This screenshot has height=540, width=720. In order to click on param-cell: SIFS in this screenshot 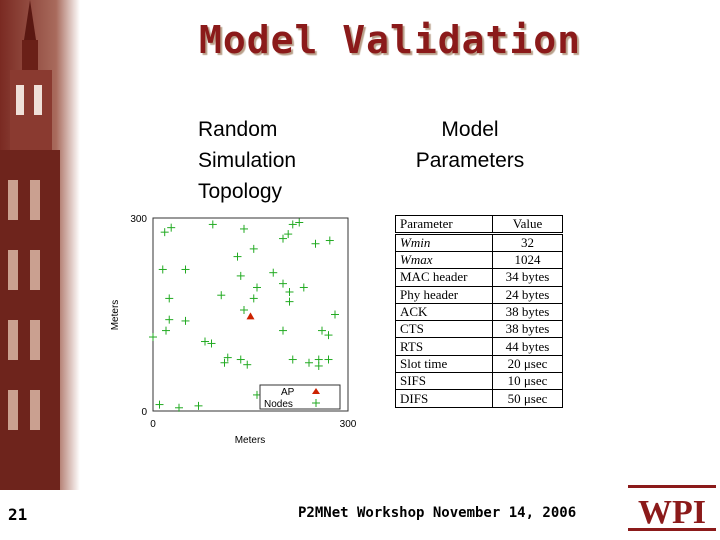, I will do `click(444, 381)`.